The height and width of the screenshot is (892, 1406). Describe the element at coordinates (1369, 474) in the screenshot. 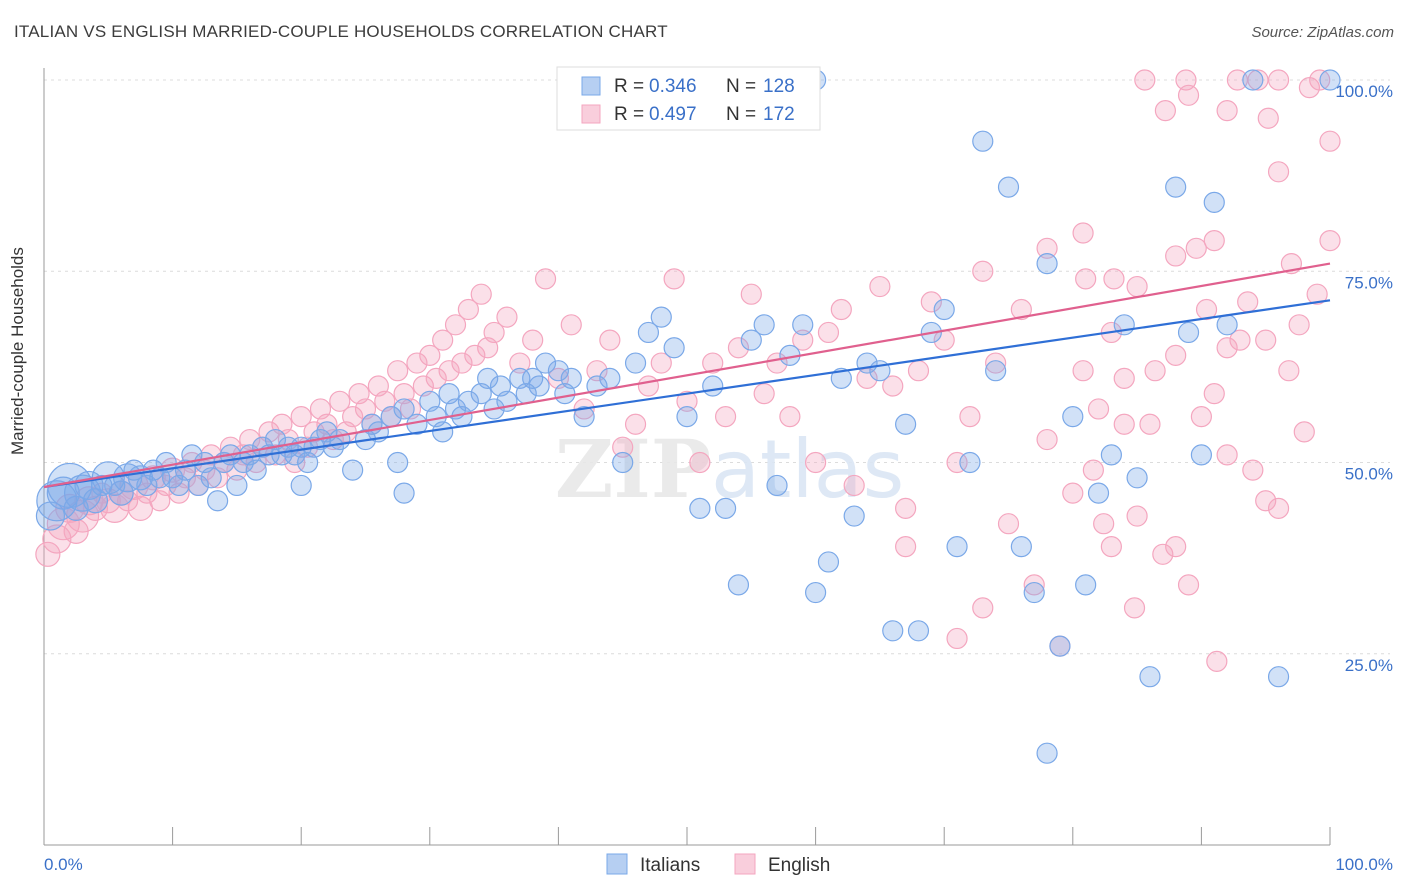

I see `y-tick-label: 50.0%` at that location.